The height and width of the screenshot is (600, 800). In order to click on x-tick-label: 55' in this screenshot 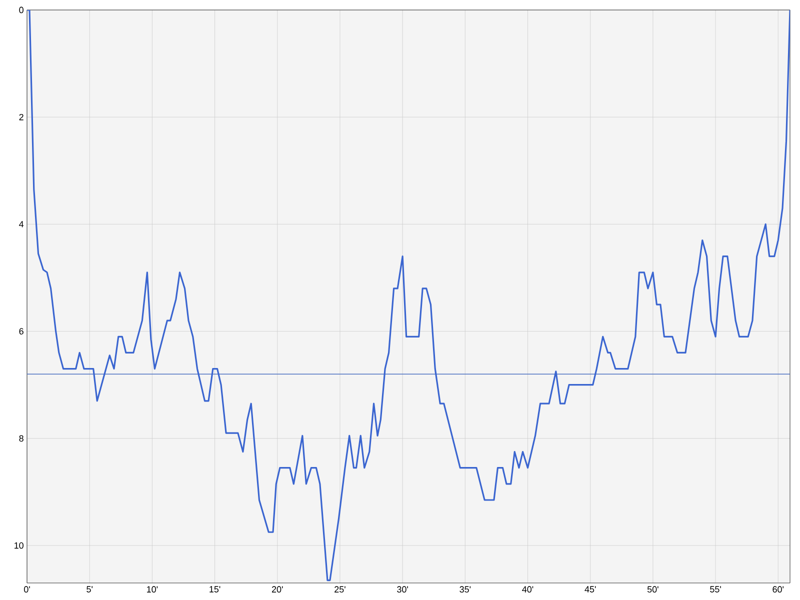, I will do `click(715, 589)`.